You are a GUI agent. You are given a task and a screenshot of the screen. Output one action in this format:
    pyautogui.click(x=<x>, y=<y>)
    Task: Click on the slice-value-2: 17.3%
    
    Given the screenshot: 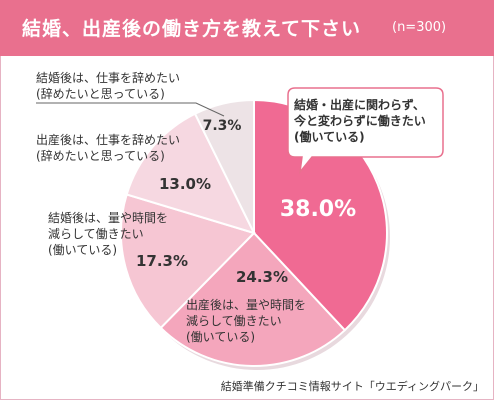 What is the action you would take?
    pyautogui.click(x=162, y=261)
    